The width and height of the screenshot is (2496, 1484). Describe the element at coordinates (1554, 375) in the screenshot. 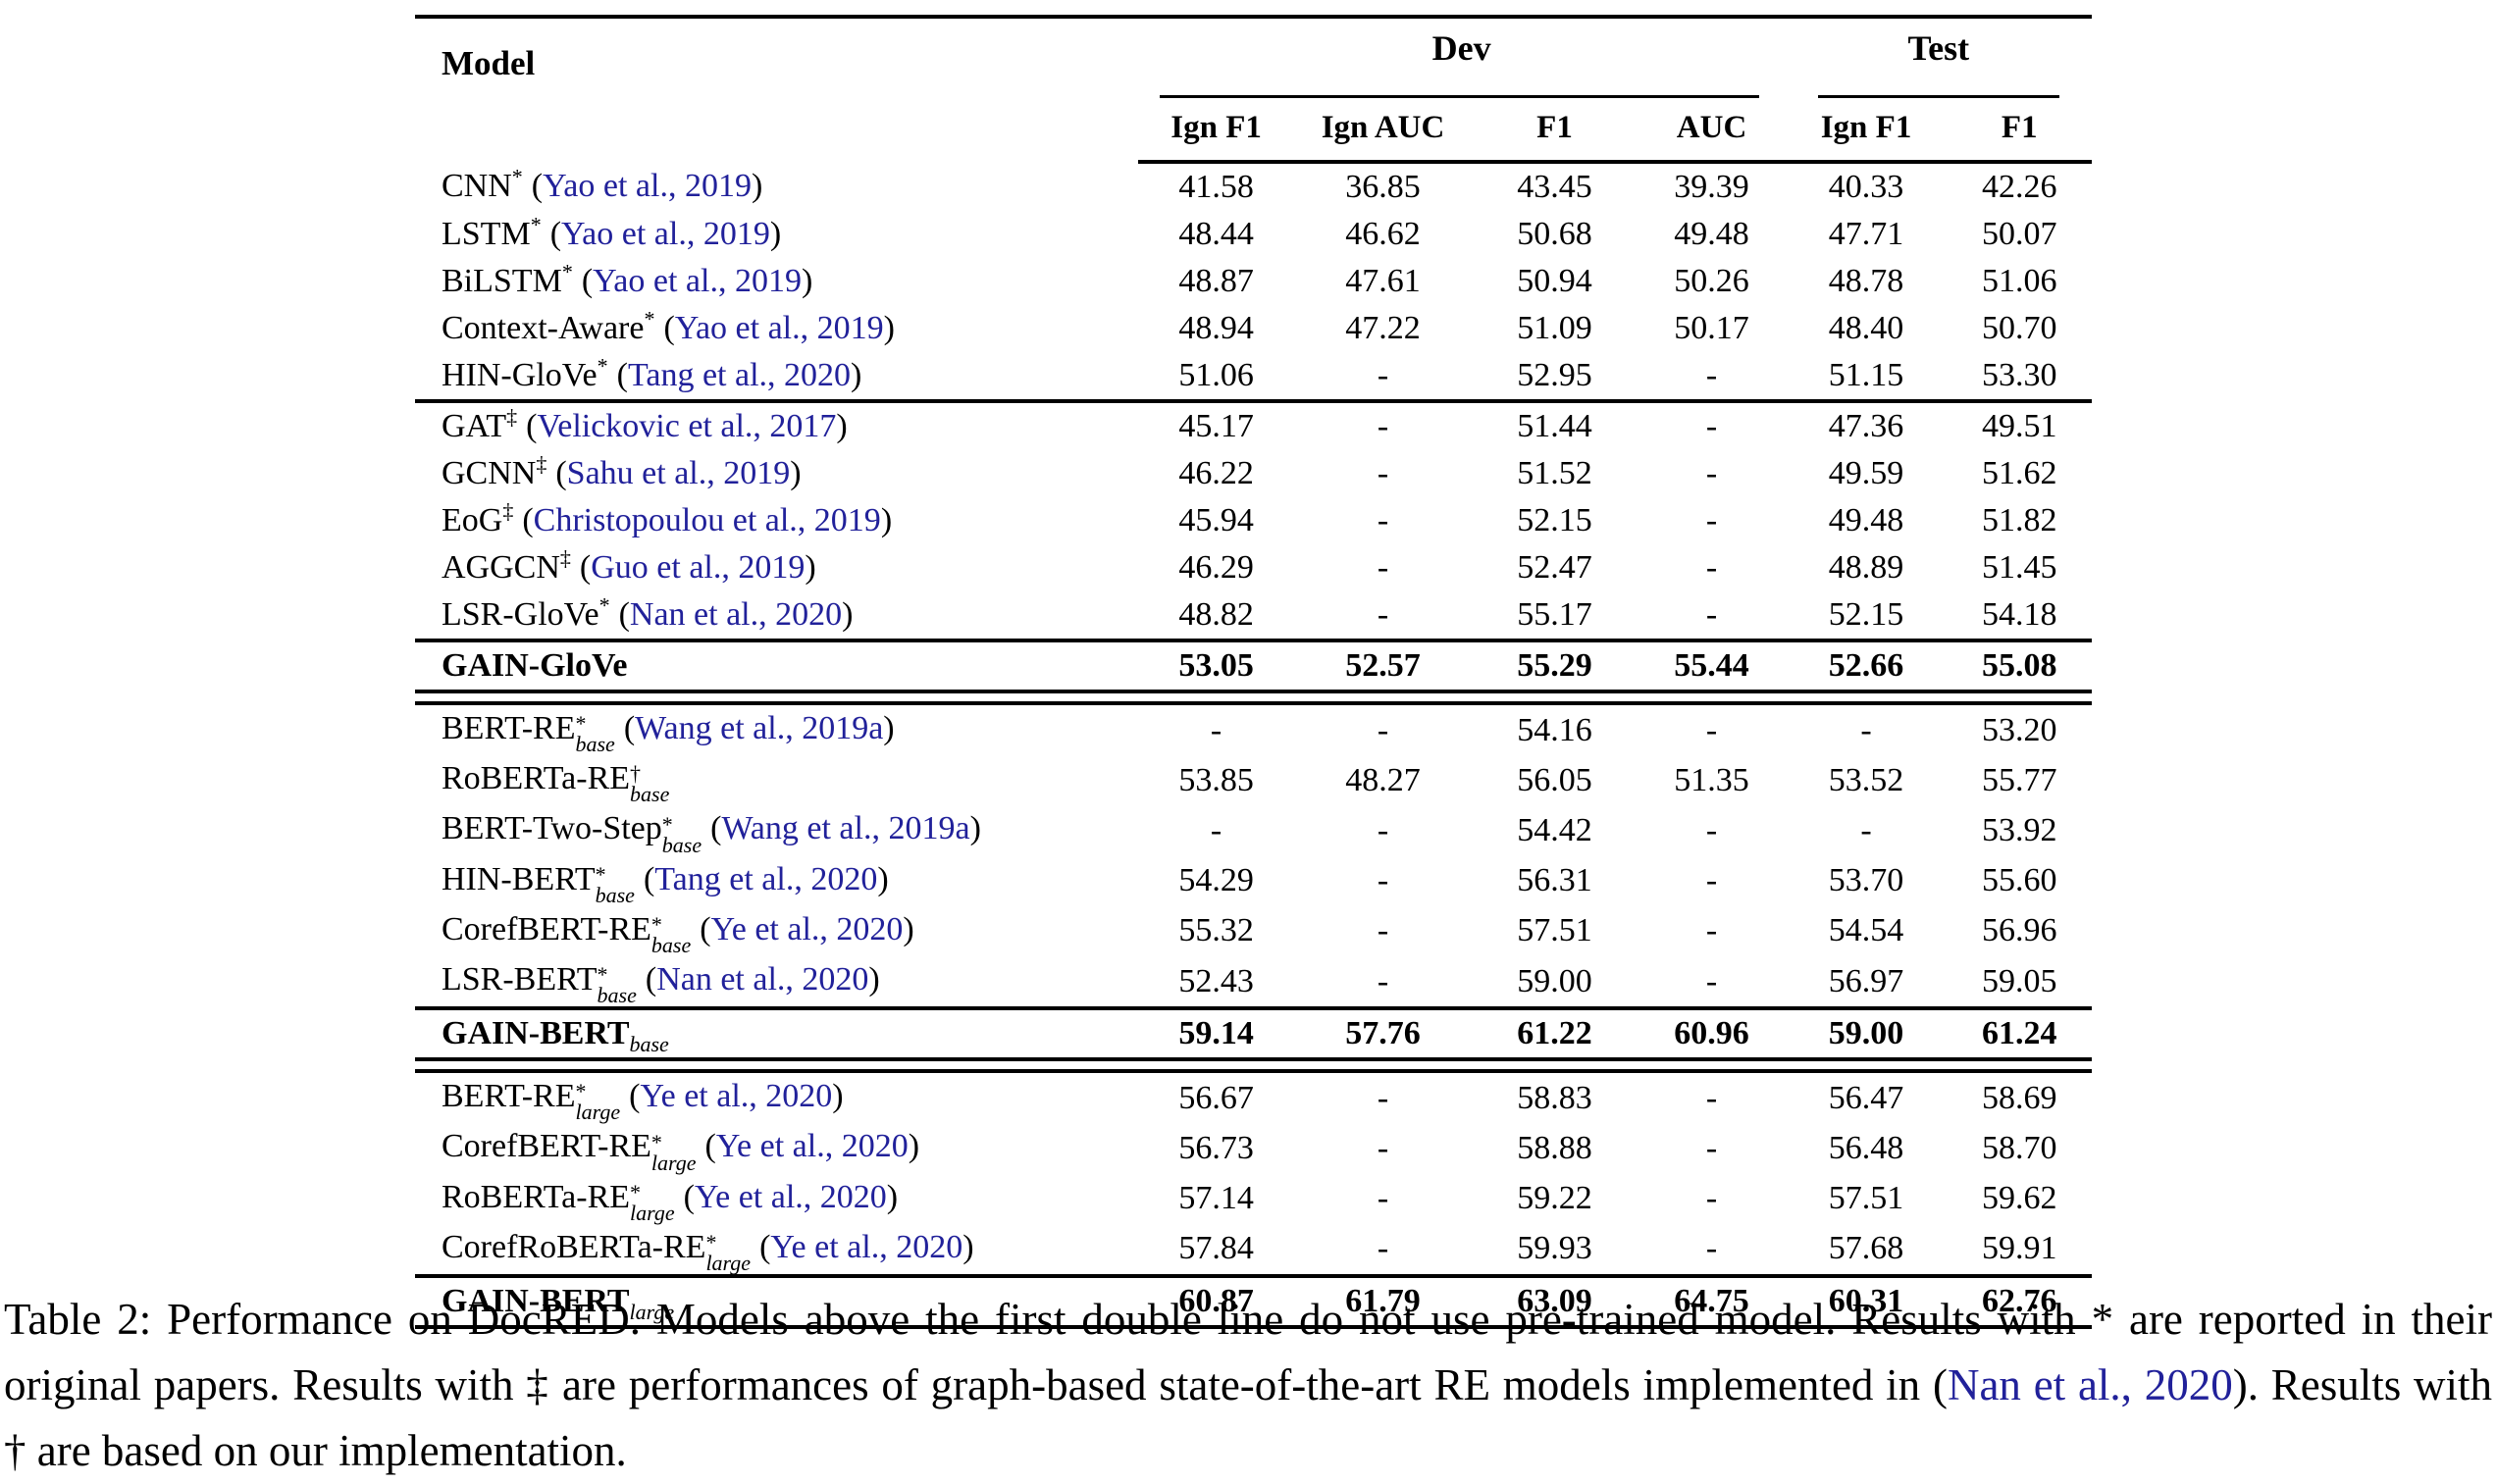

I see `metric-value: 52.95` at that location.